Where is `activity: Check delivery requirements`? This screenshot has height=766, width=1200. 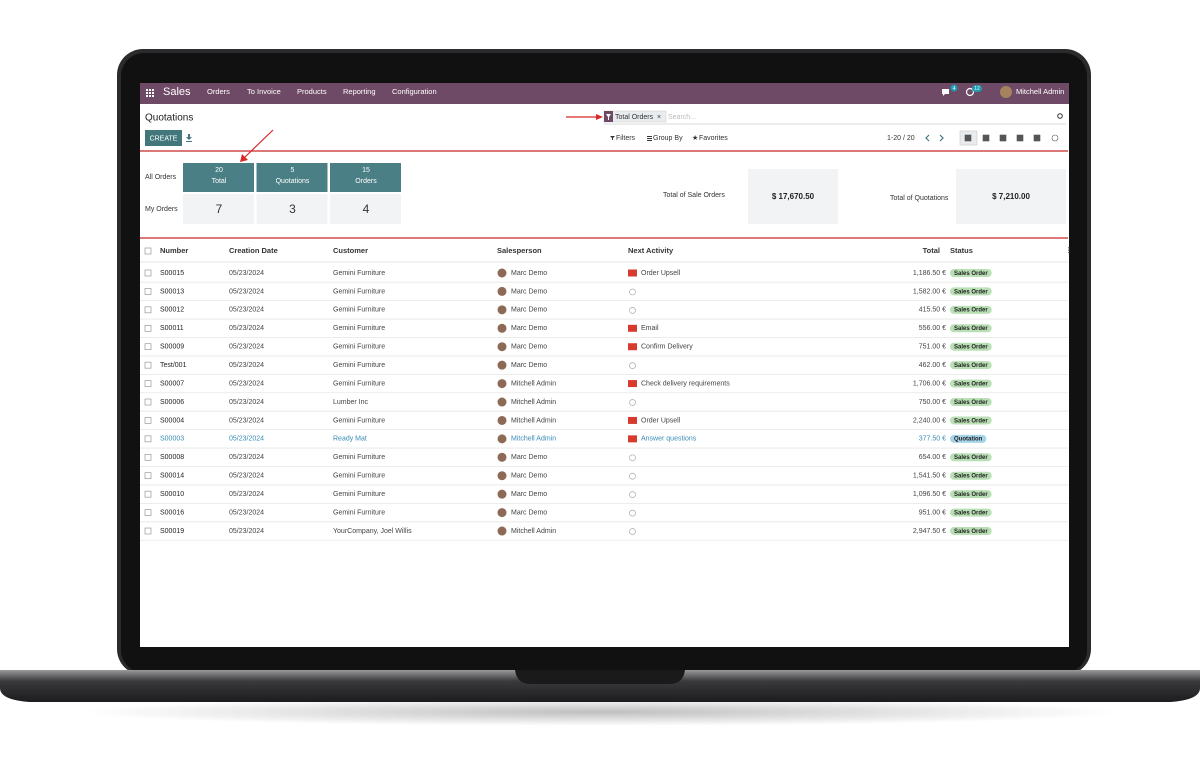 activity: Check delivery requirements is located at coordinates (685, 383).